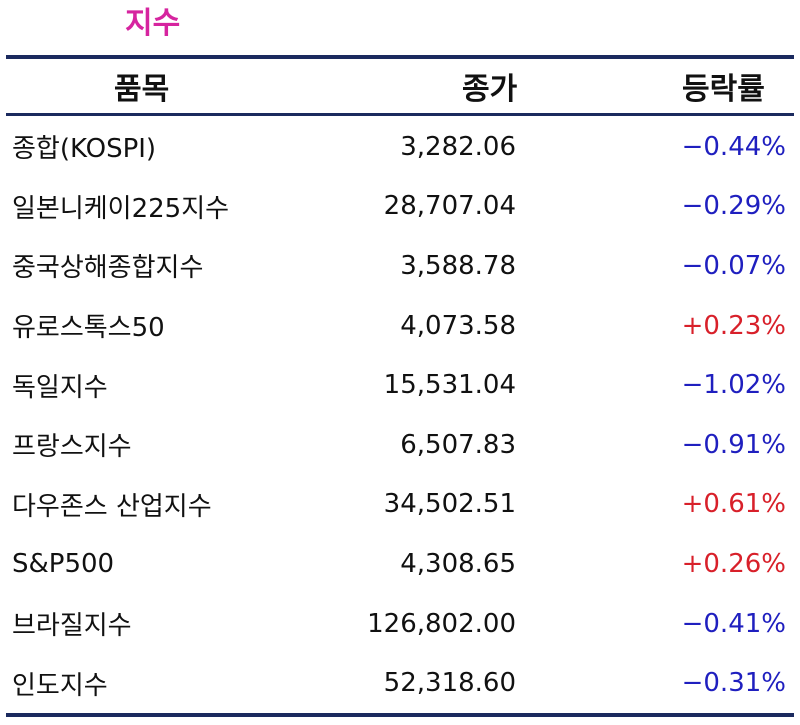 This screenshot has height=725, width=800. What do you see at coordinates (121, 208) in the screenshot?
I see `index-name: 일본니케이225지수` at bounding box center [121, 208].